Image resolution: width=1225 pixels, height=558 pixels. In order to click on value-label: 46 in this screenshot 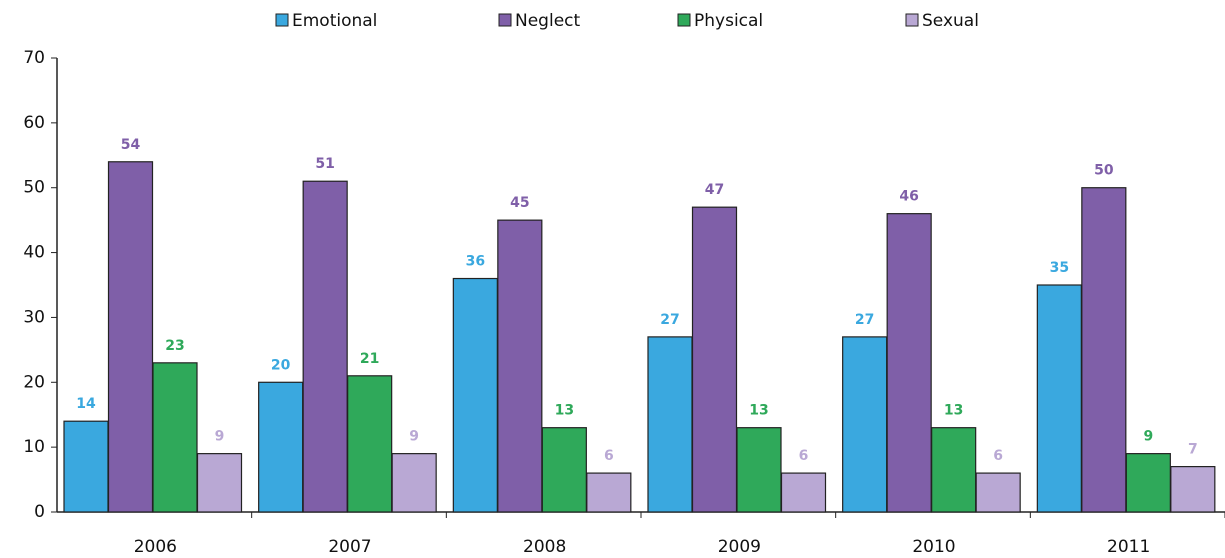, I will do `click(908, 197)`.